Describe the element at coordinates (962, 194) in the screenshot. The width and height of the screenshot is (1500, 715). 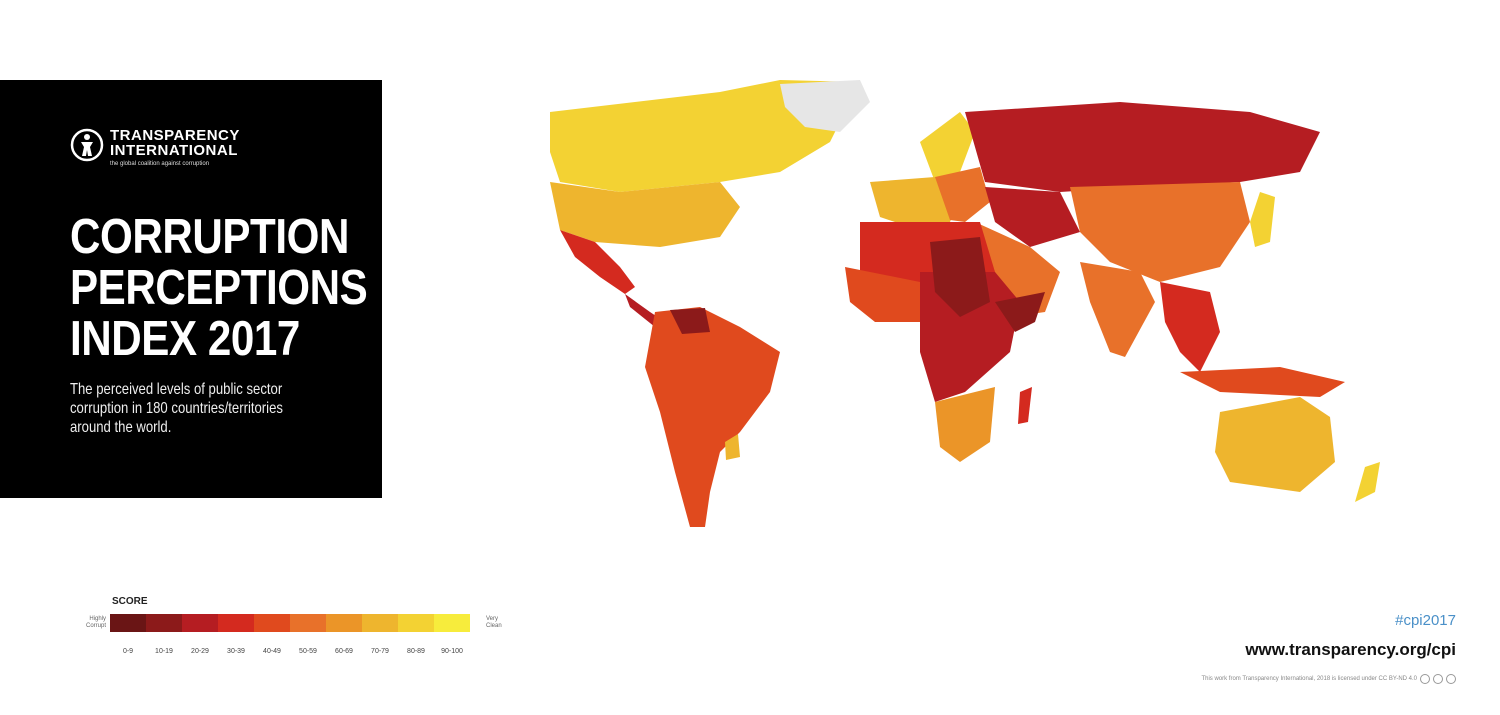
I see `region-eastern-europe` at that location.